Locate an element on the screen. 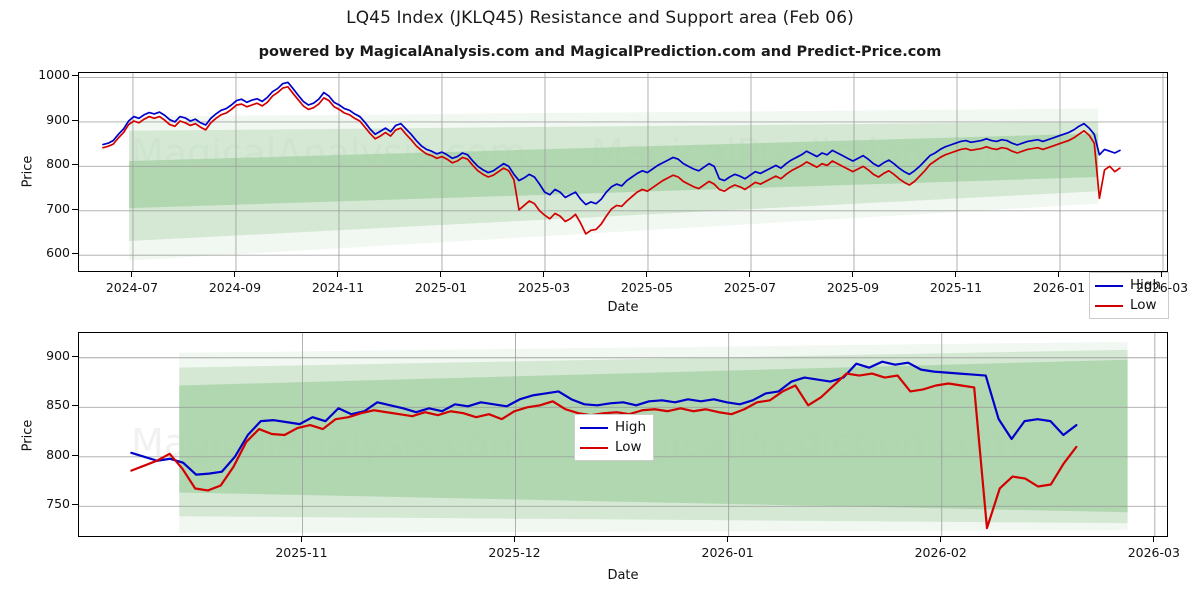 The image size is (1200, 600). bottom-ytick: 800 is located at coordinates (58, 454).